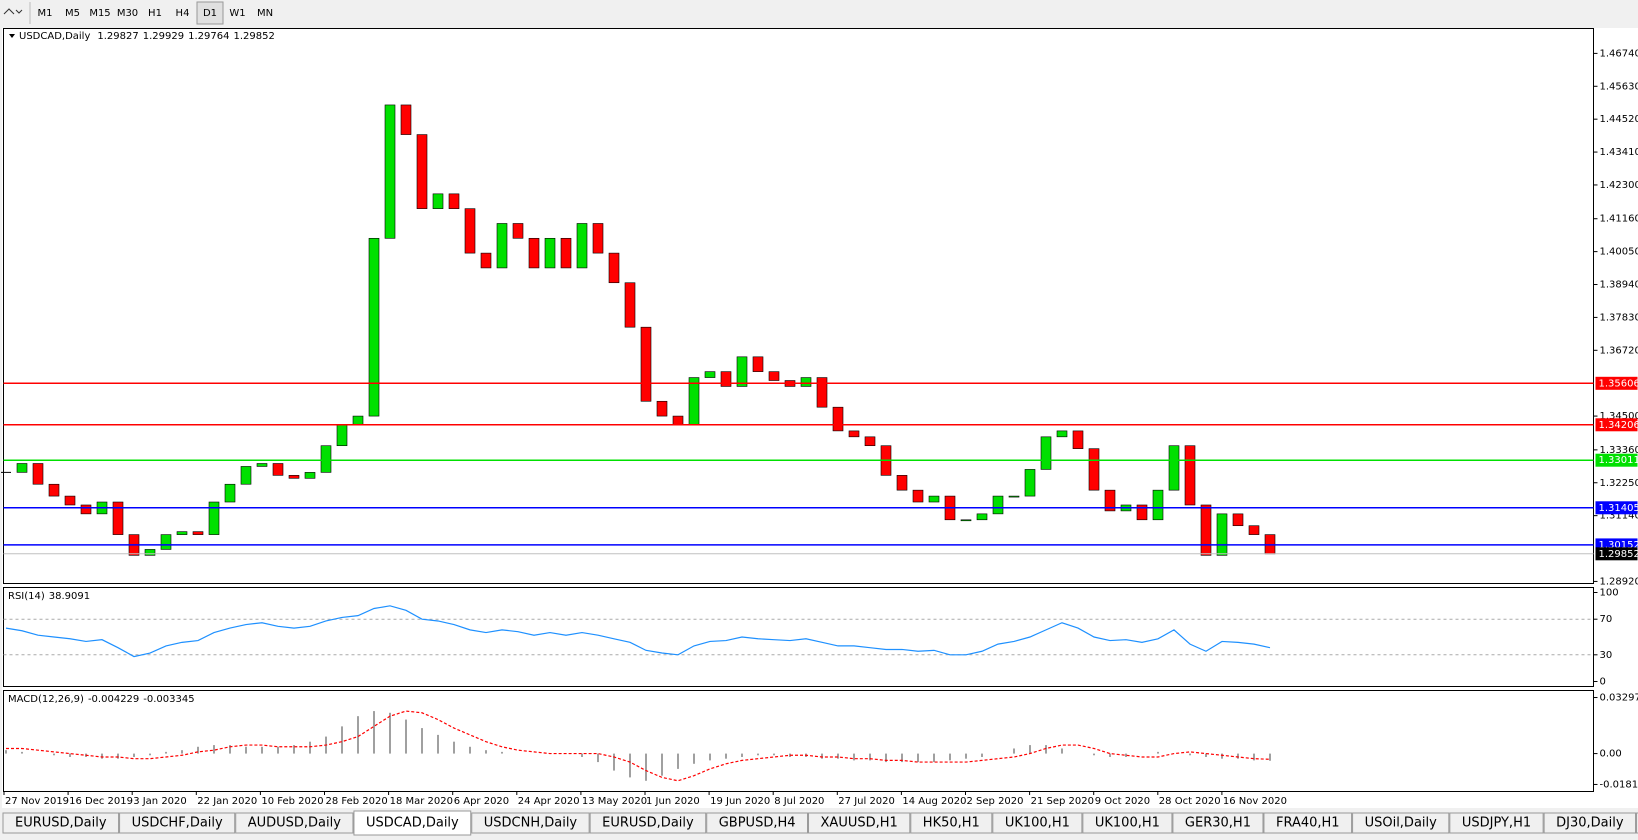 This screenshot has height=840, width=1638. Describe the element at coordinates (1609, 592) in the screenshot. I see `y-tick-label: 100` at that location.